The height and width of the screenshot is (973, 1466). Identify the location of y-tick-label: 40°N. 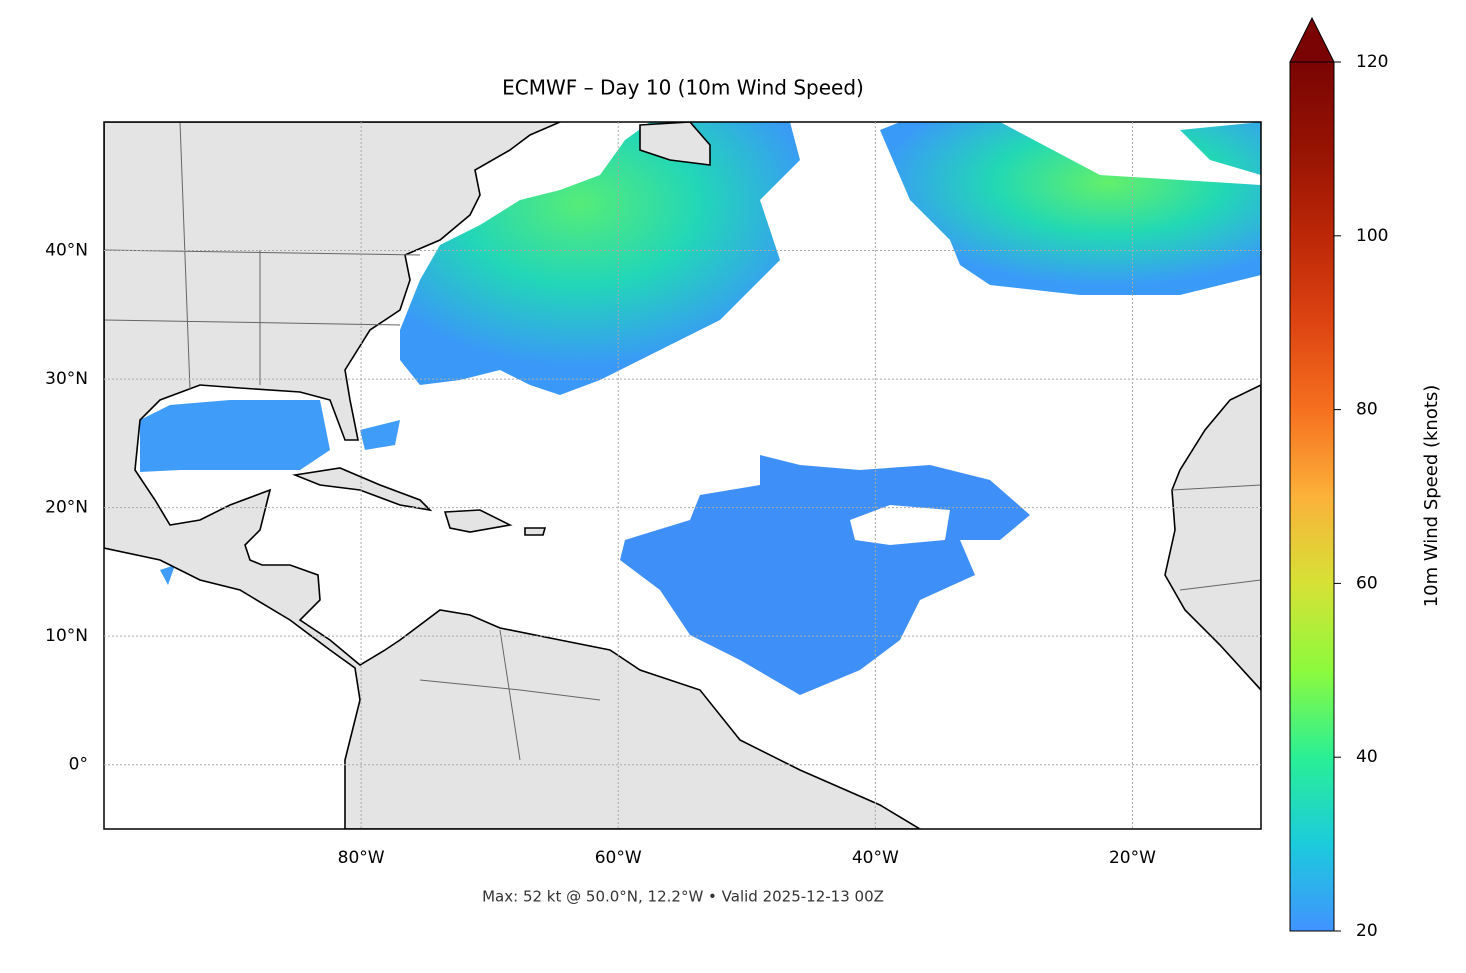
(66, 251).